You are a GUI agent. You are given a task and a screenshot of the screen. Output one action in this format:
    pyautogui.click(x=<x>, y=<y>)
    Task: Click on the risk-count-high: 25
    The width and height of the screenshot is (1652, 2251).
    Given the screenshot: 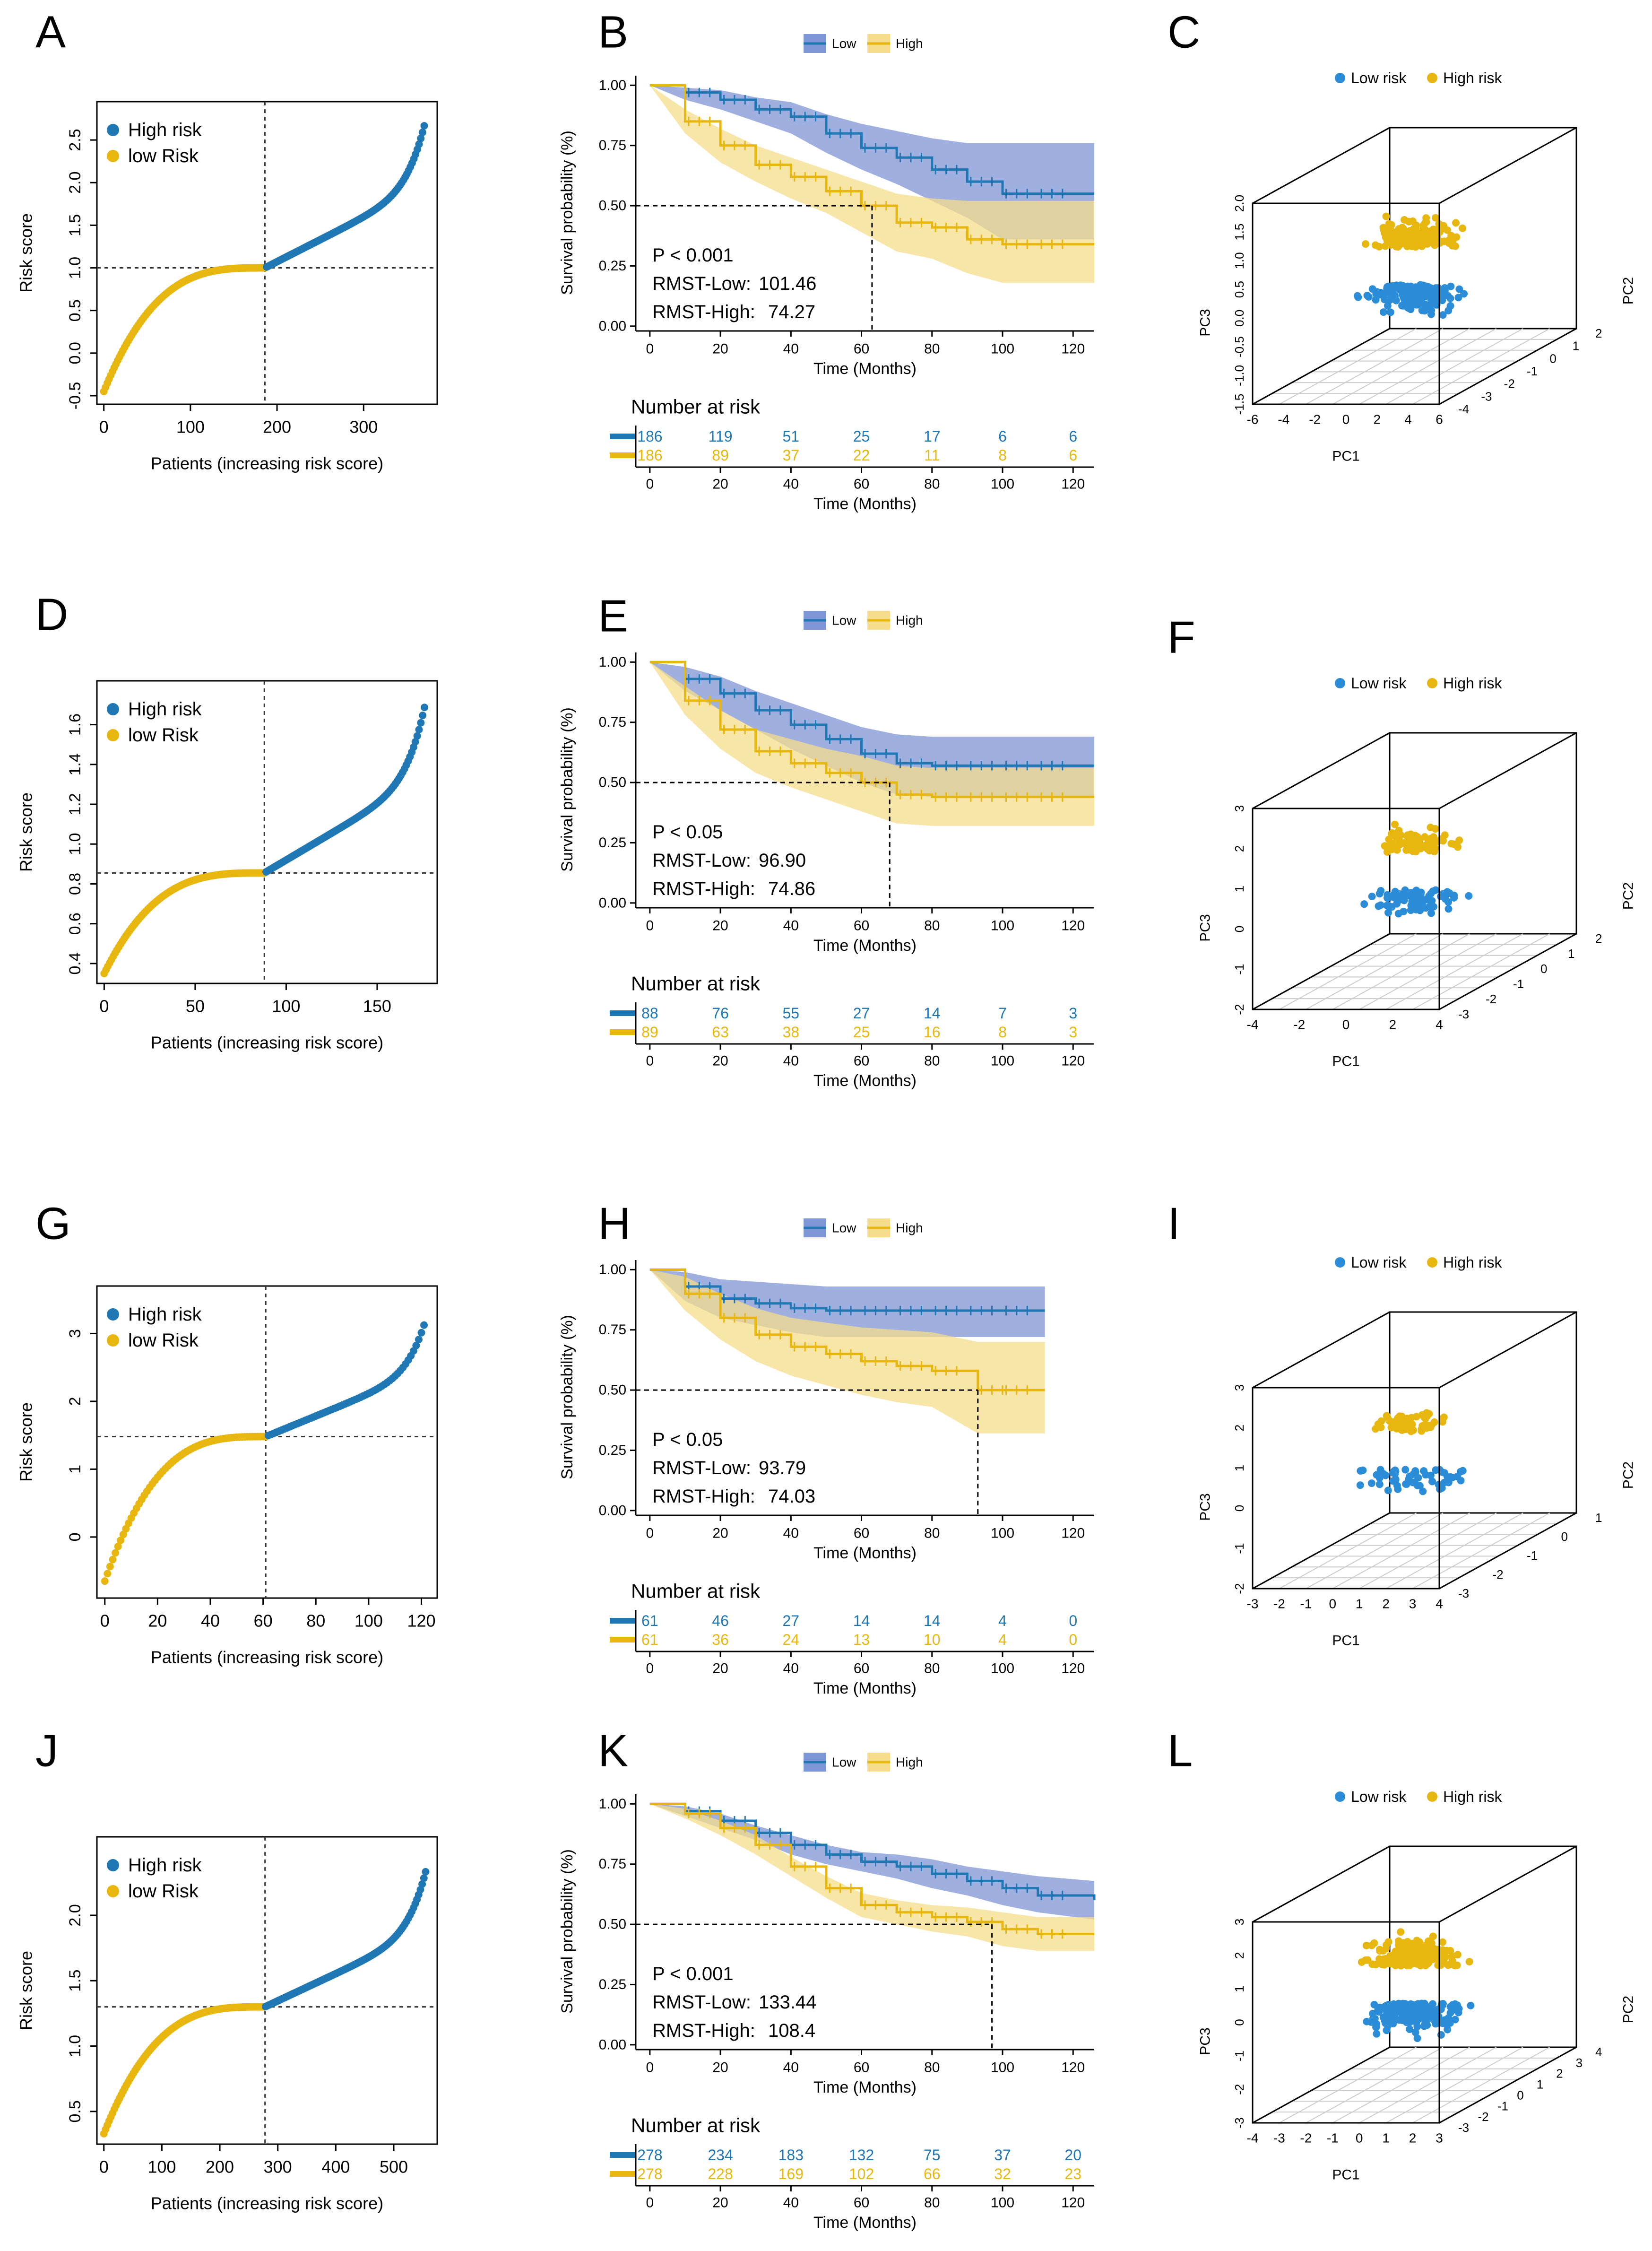 What is the action you would take?
    pyautogui.click(x=861, y=1033)
    